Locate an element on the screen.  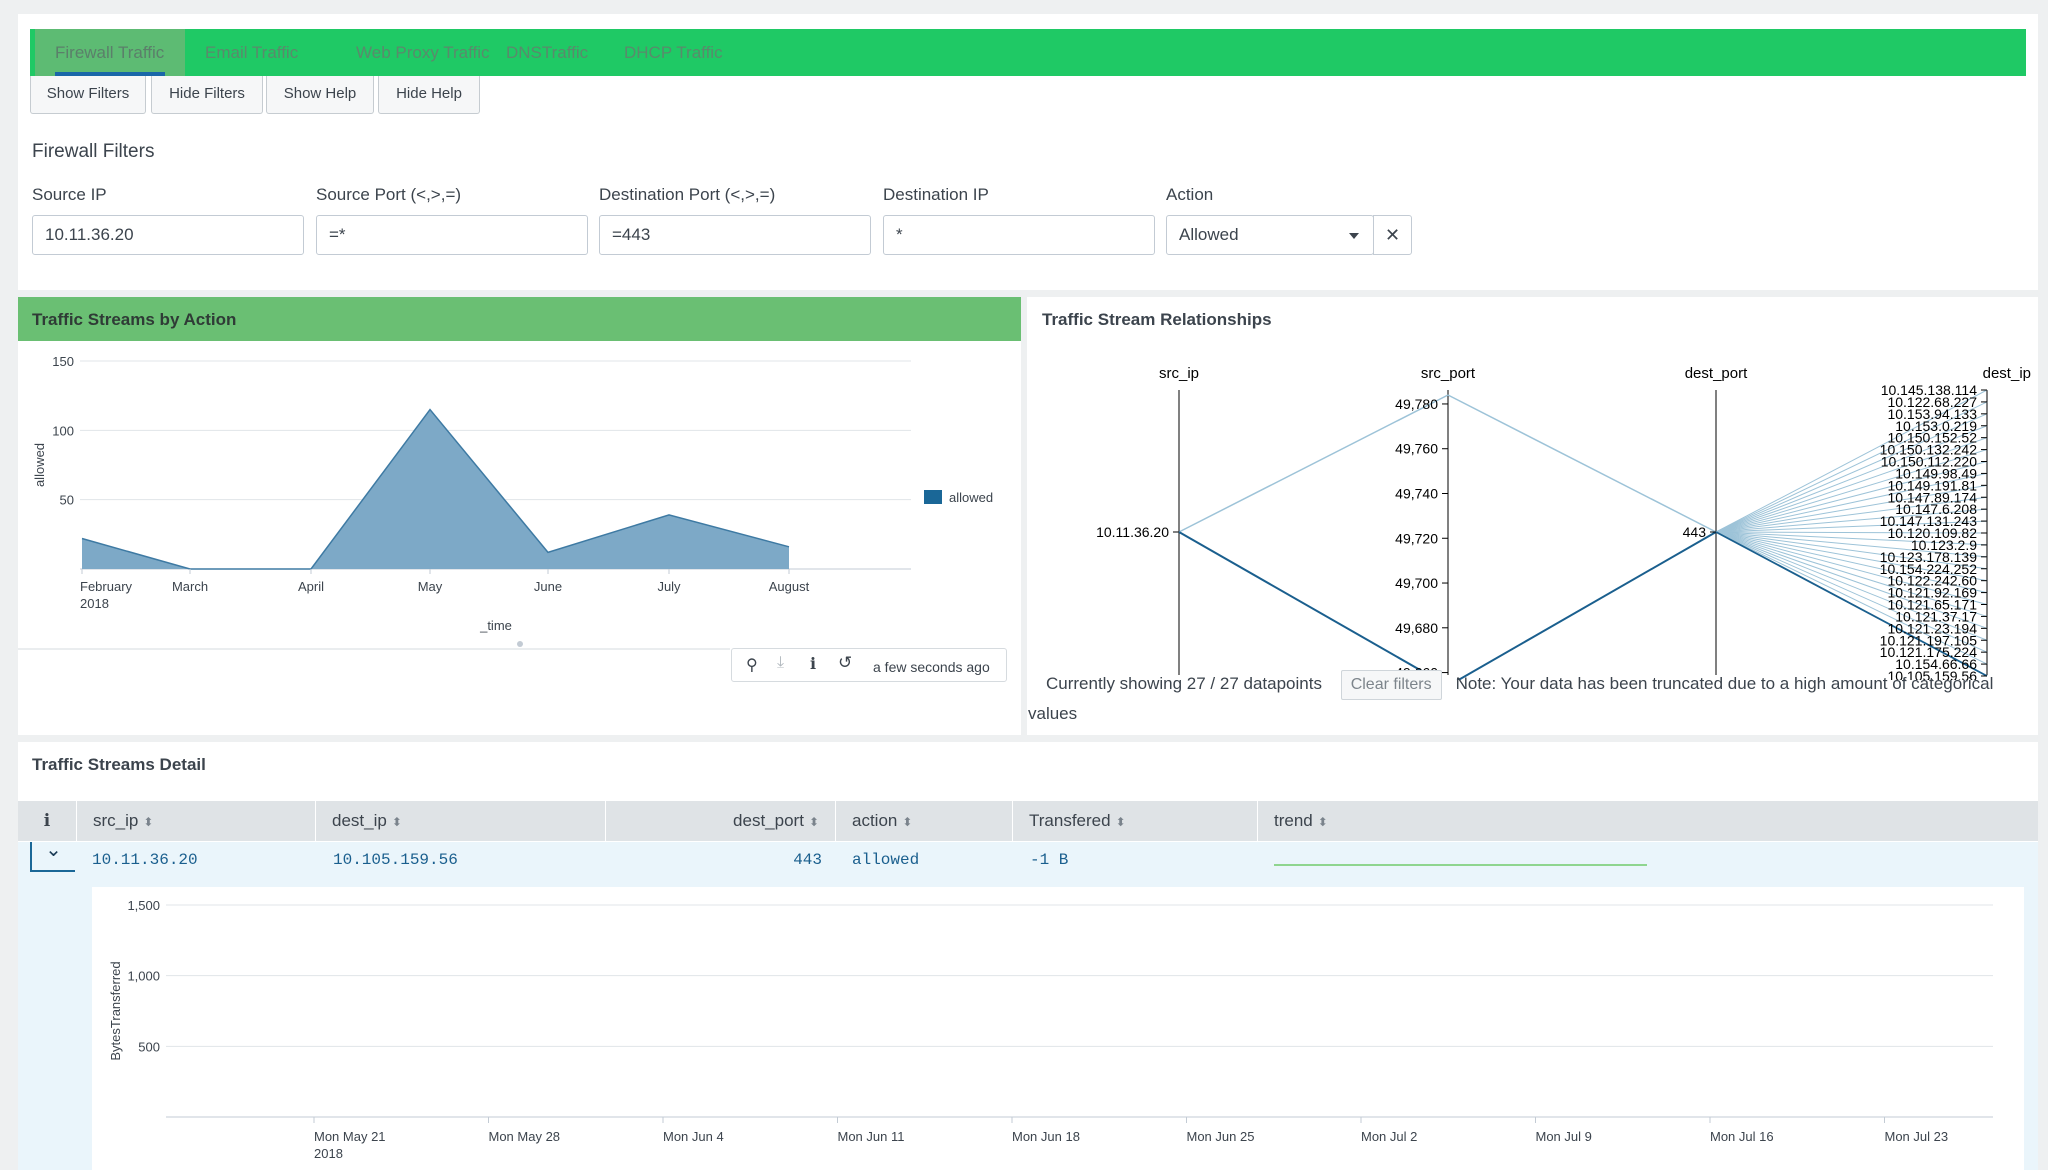
dest-ip-tick-label: 10.121.65.171 is located at coordinates (1932, 605).